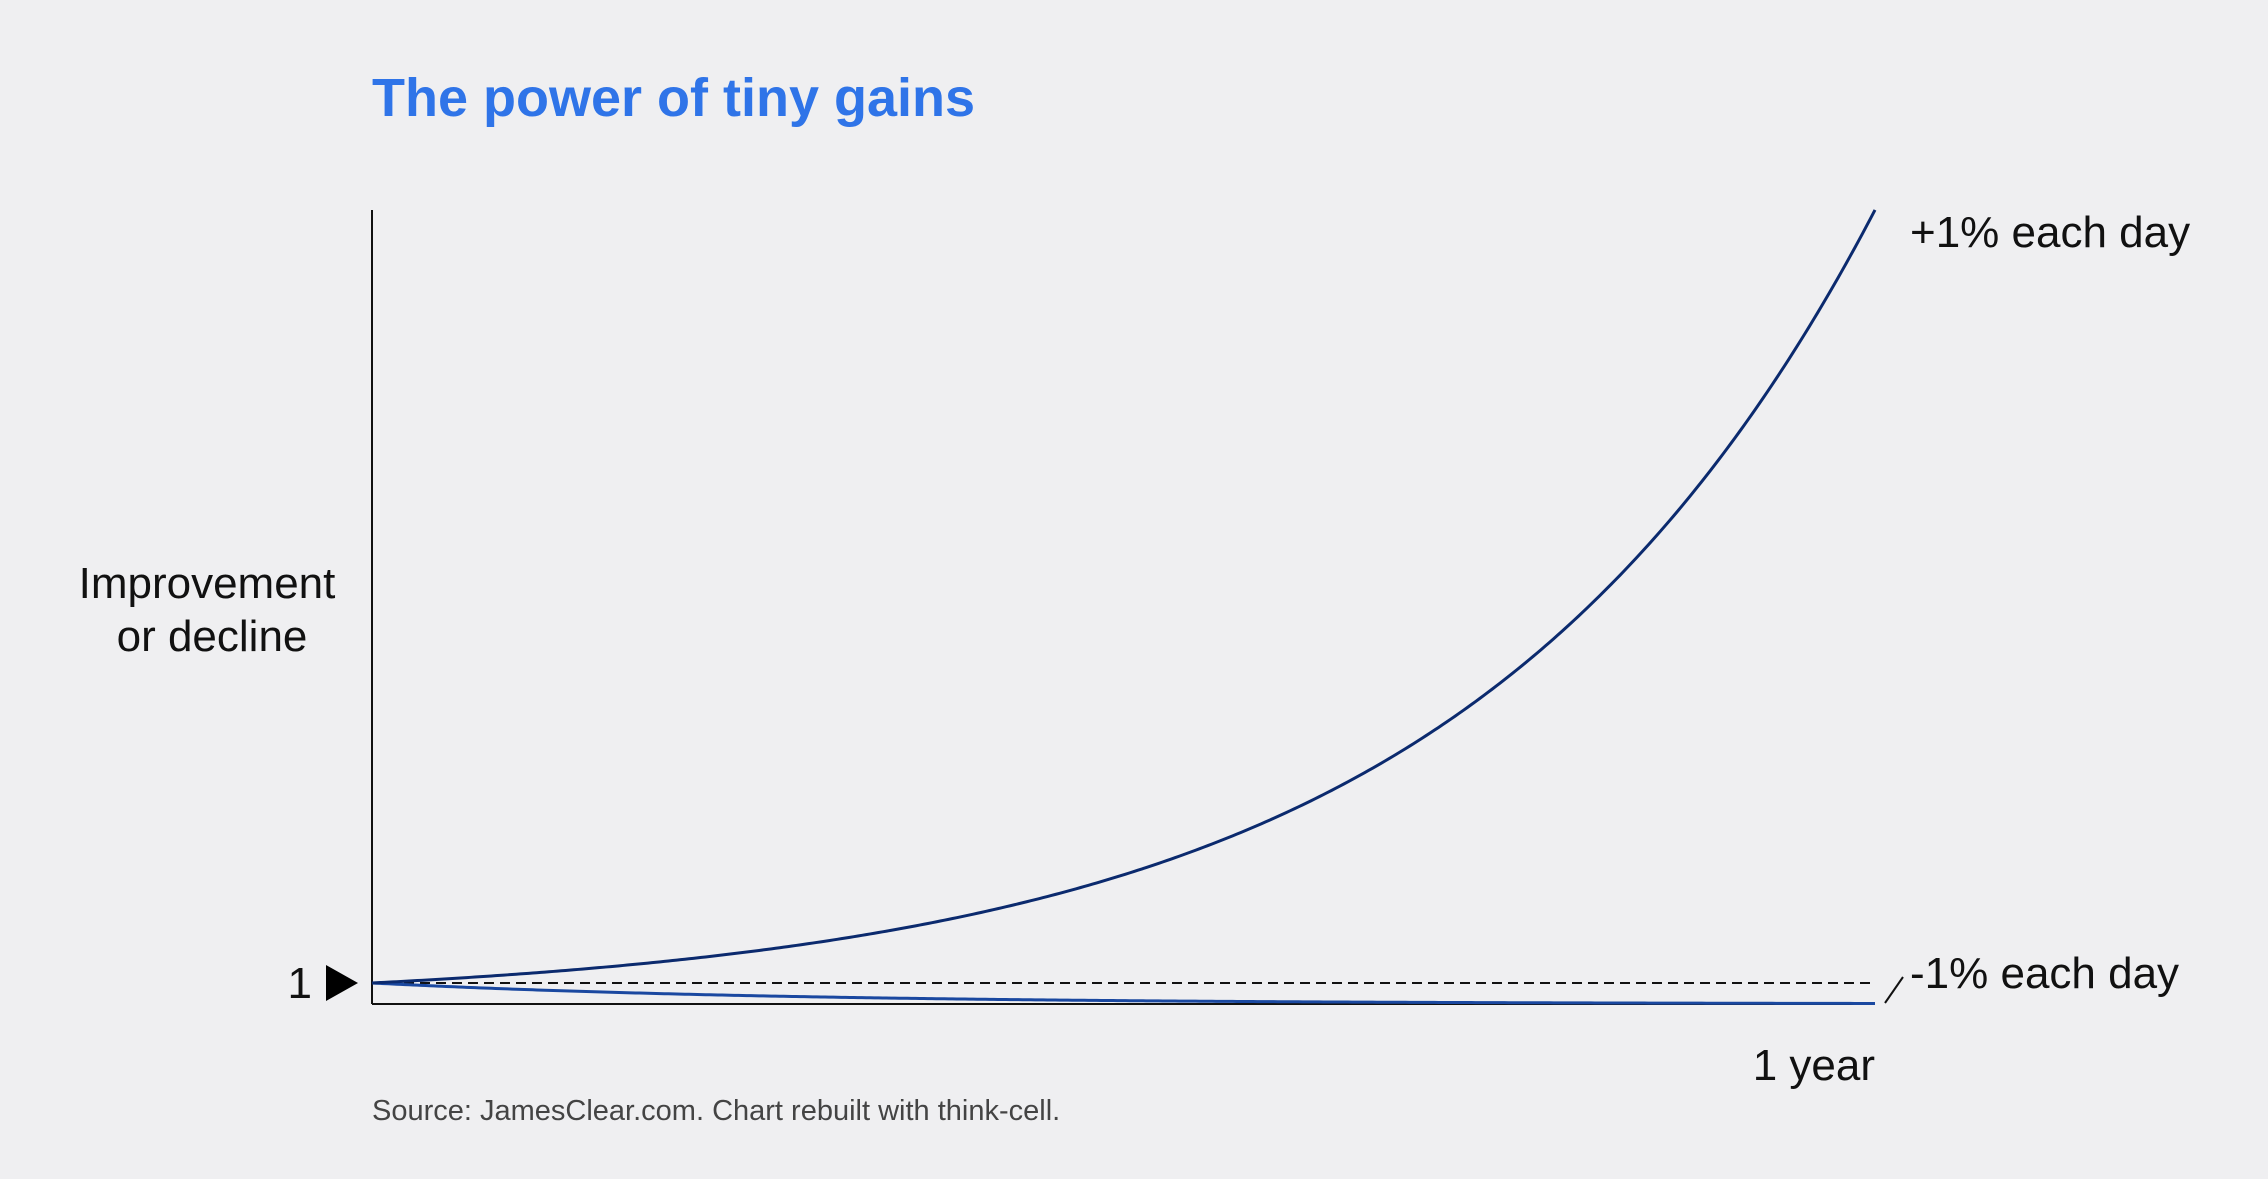 The height and width of the screenshot is (1179, 2268). What do you see at coordinates (207, 583) in the screenshot?
I see `y-axis-label-line-1: Improvement` at bounding box center [207, 583].